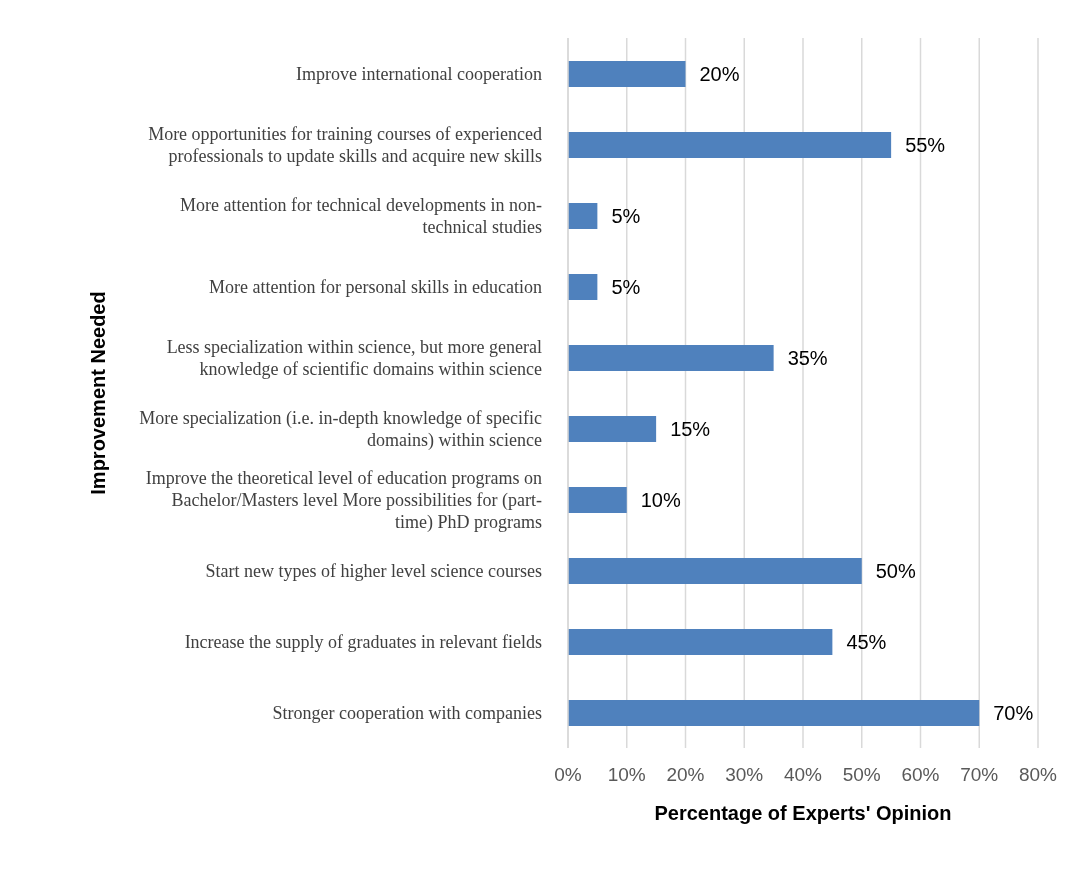 The width and height of the screenshot is (1079, 881). What do you see at coordinates (744, 775) in the screenshot?
I see `x-tick-label: 30%` at bounding box center [744, 775].